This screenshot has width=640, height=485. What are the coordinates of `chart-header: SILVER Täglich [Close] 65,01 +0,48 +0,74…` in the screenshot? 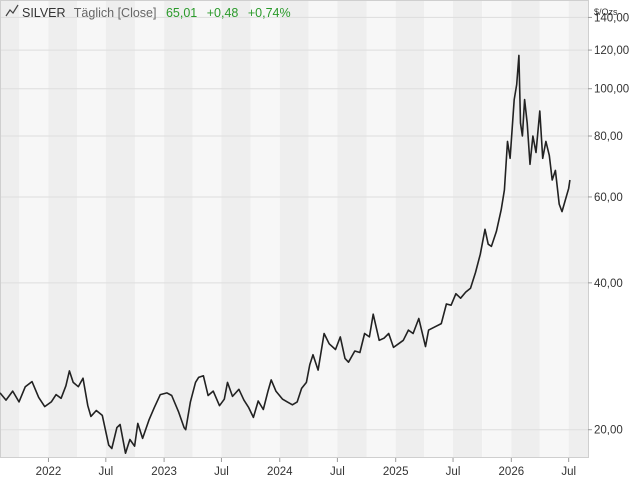 It's located at (148, 12).